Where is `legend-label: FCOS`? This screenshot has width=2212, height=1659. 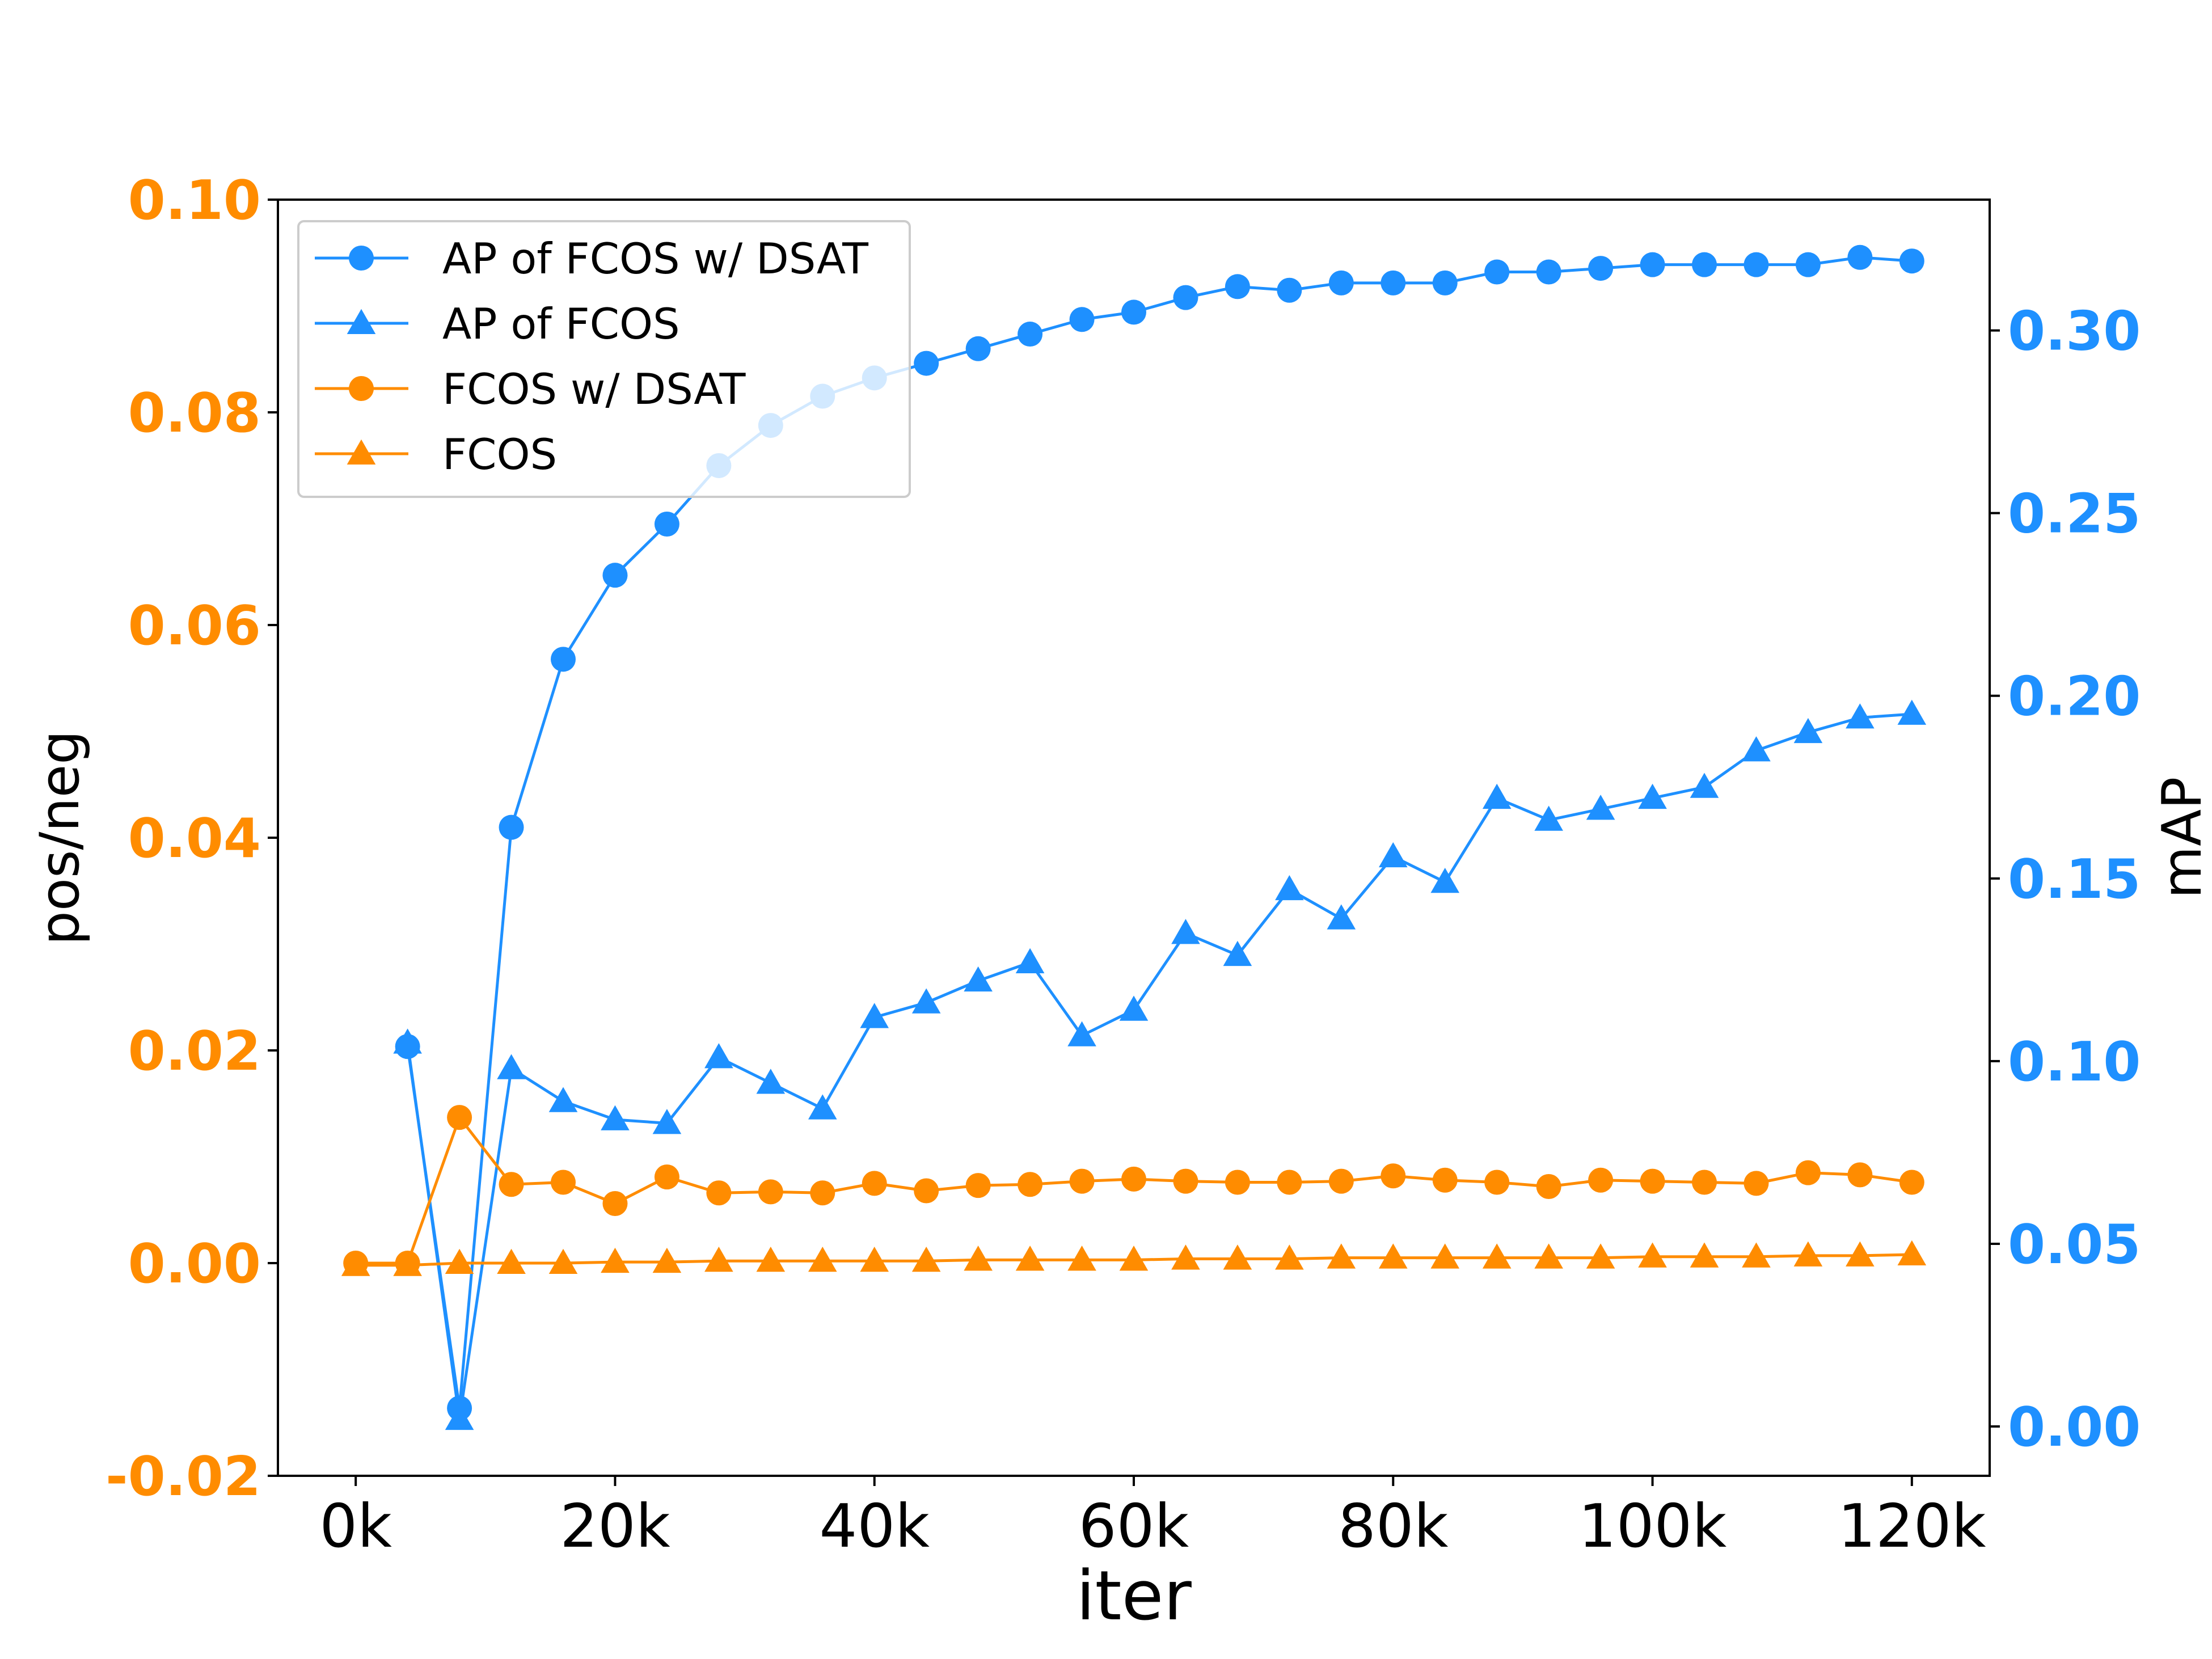 legend-label: FCOS is located at coordinates (499, 454).